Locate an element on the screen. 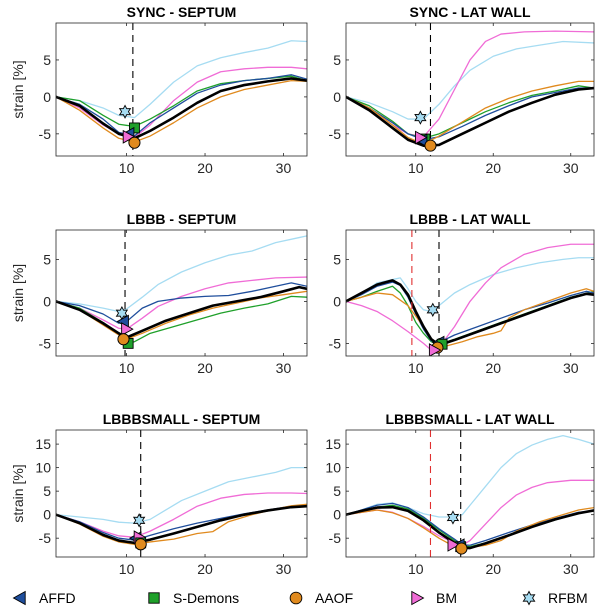 The height and width of the screenshot is (616, 597). panel-lbbb-septum: LBBB - SEPTUM strain [%] 10 20 30 -5 0 5 is located at coordinates (159, 293).